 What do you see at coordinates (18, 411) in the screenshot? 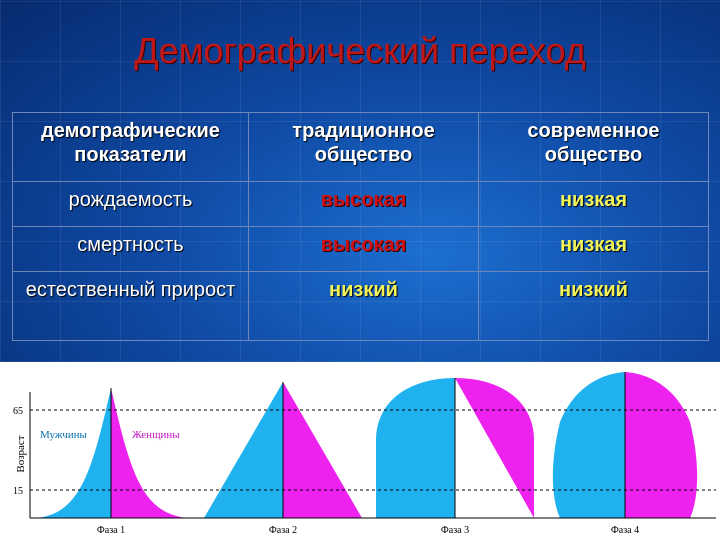
I see `tick-65-label: 65` at bounding box center [18, 411].